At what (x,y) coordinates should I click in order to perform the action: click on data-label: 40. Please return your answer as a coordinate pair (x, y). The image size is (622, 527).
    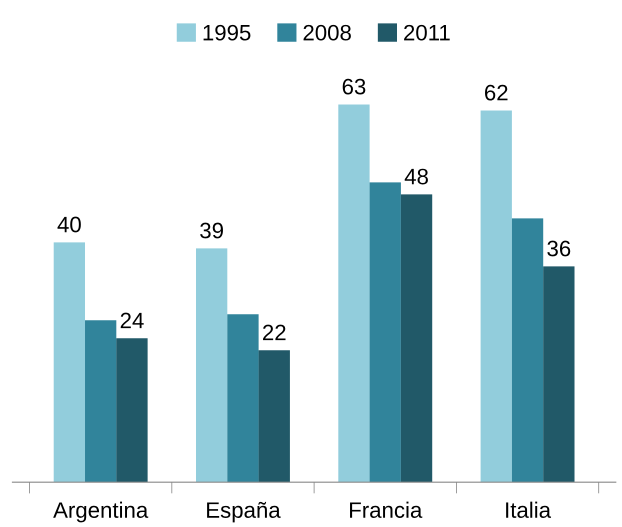
    Looking at the image, I should click on (69, 224).